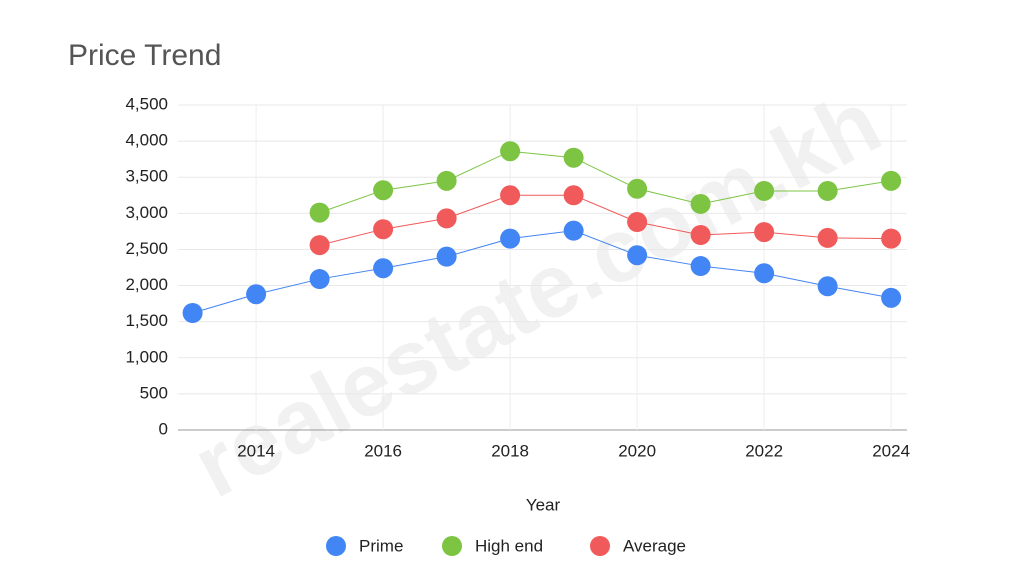 The height and width of the screenshot is (576, 1024). What do you see at coordinates (146, 140) in the screenshot?
I see `y-tick-label: 4,000` at bounding box center [146, 140].